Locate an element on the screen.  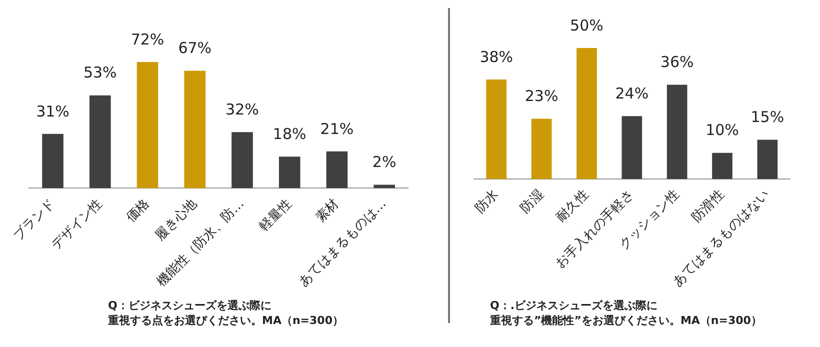
data-label: 67% is located at coordinates (195, 48).